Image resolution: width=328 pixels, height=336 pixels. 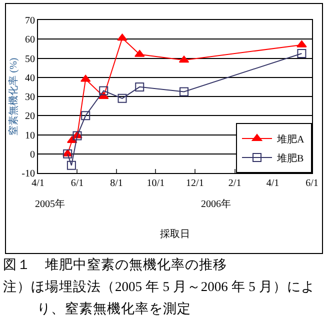 What do you see at coordinates (216, 204) in the screenshot?
I see `text: 2006年` at bounding box center [216, 204].